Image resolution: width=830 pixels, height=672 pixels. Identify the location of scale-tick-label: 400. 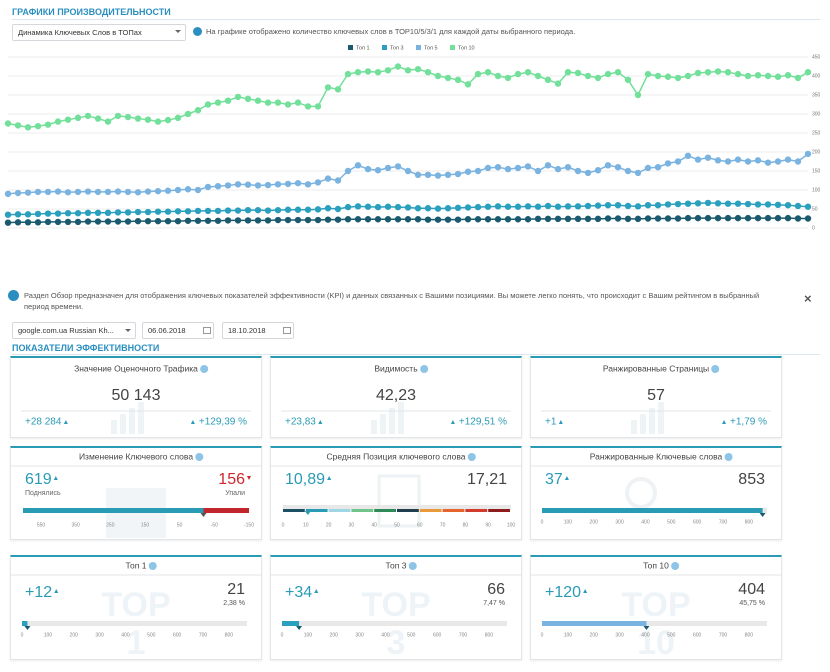
(125, 635).